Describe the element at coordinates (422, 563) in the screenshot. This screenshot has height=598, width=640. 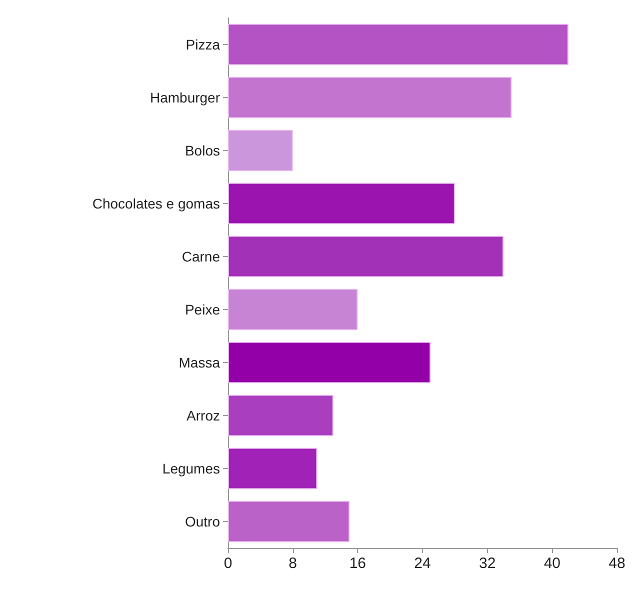
I see `x-tick-label: 24` at that location.